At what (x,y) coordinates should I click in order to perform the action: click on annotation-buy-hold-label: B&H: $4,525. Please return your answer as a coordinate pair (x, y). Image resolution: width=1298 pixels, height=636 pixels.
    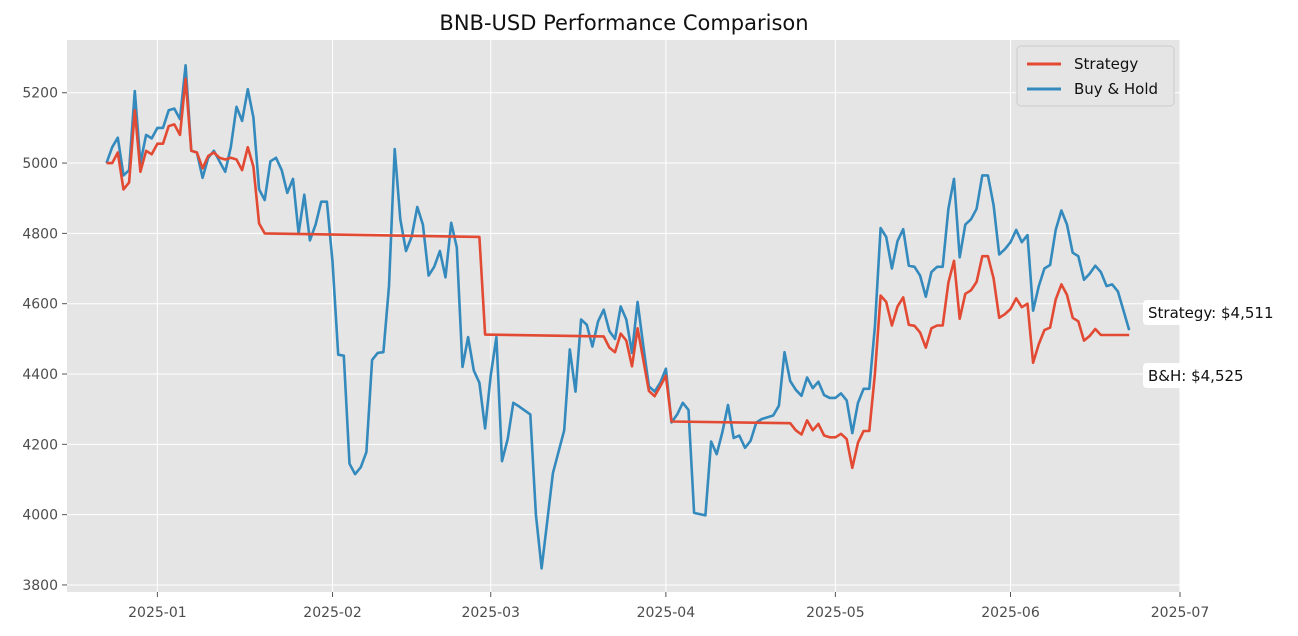
    Looking at the image, I should click on (1196, 376).